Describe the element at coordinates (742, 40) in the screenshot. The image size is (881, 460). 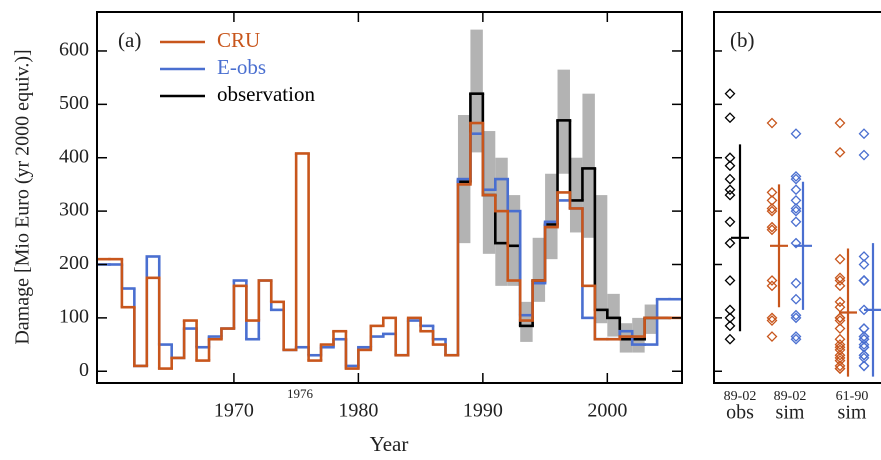
I see `panel-label: (b)` at that location.